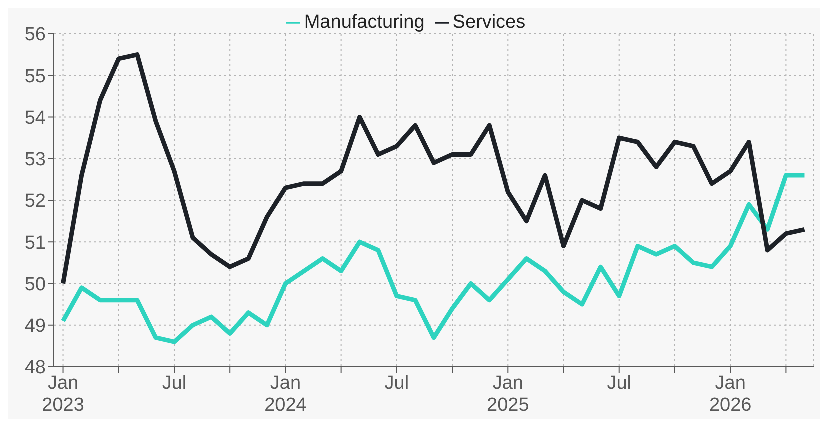 Image resolution: width=828 pixels, height=427 pixels. I want to click on y-tick-label: 53, so click(35, 160).